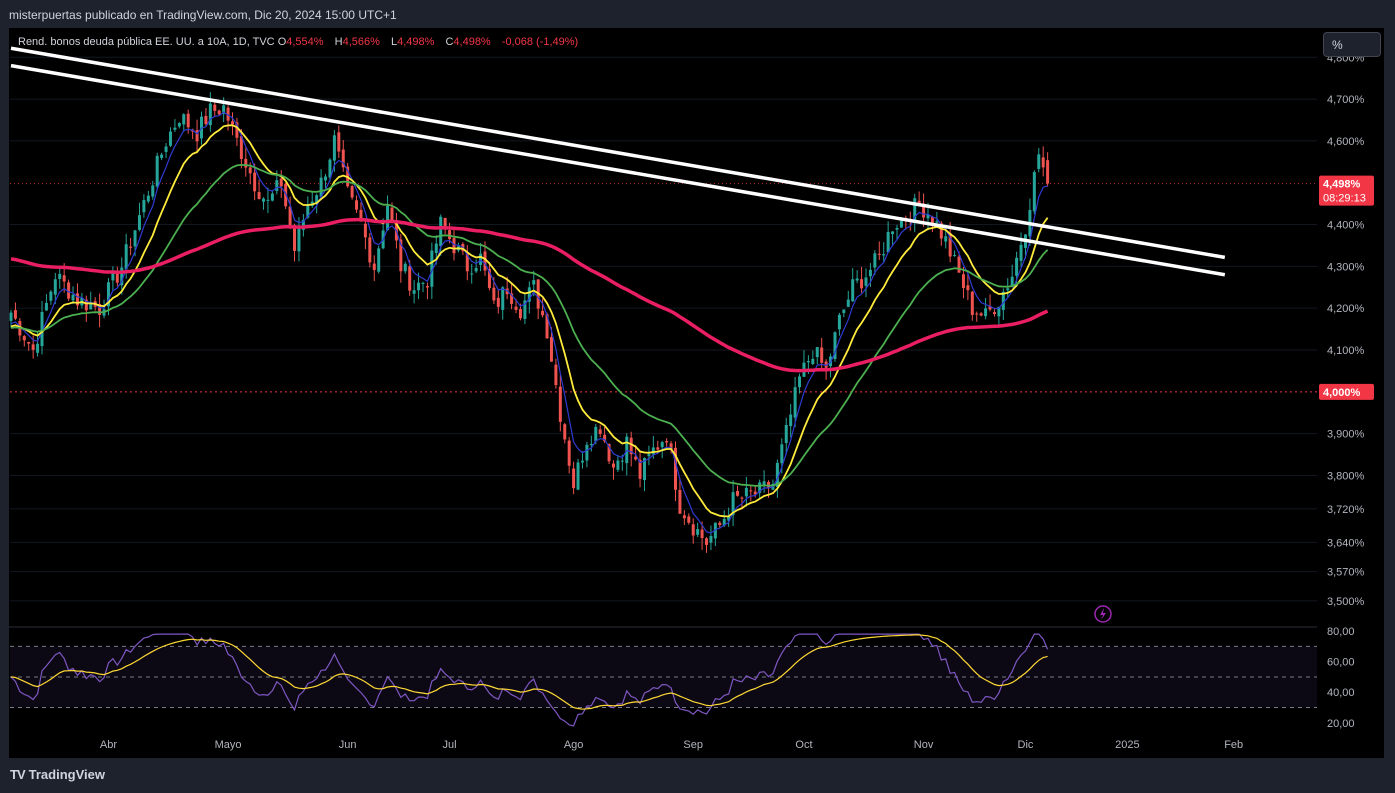 The height and width of the screenshot is (793, 1395). Describe the element at coordinates (228, 745) in the screenshot. I see `time-tick-label: Mayo` at that location.